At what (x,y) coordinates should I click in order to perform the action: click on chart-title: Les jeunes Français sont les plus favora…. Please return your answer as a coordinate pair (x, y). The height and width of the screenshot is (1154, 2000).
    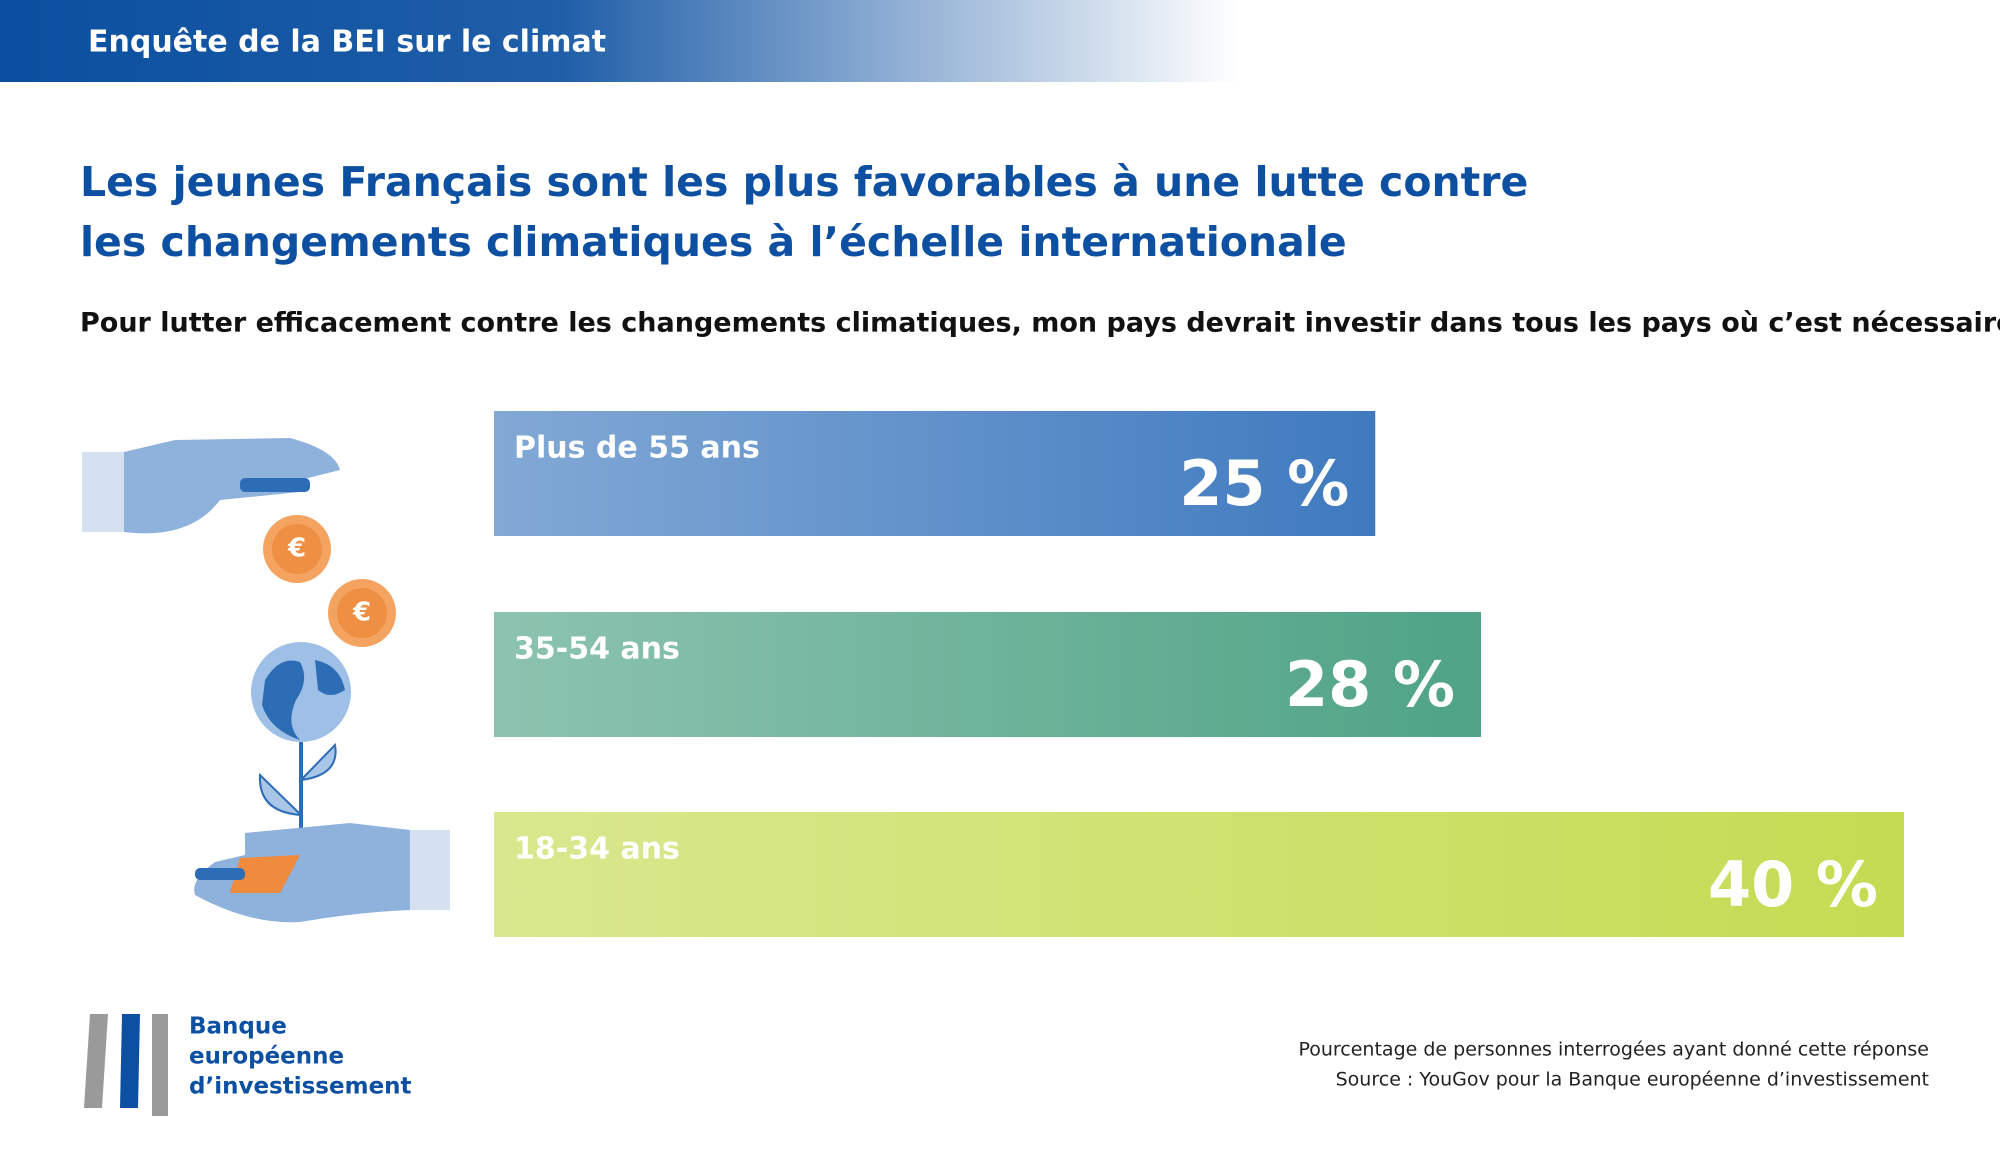
    Looking at the image, I should click on (804, 182).